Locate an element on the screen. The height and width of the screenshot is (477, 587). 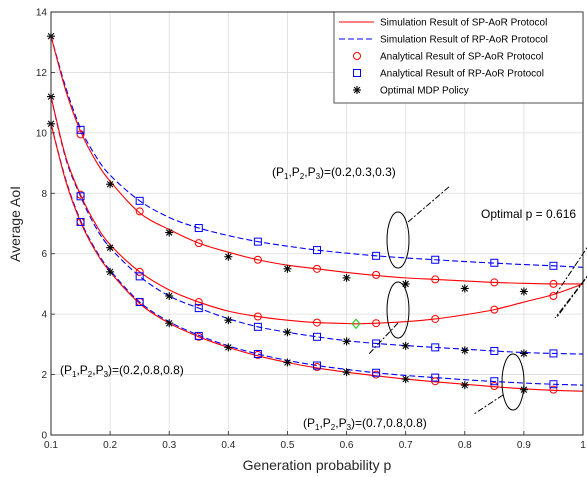
y-tick-label: 4 is located at coordinates (44, 315).